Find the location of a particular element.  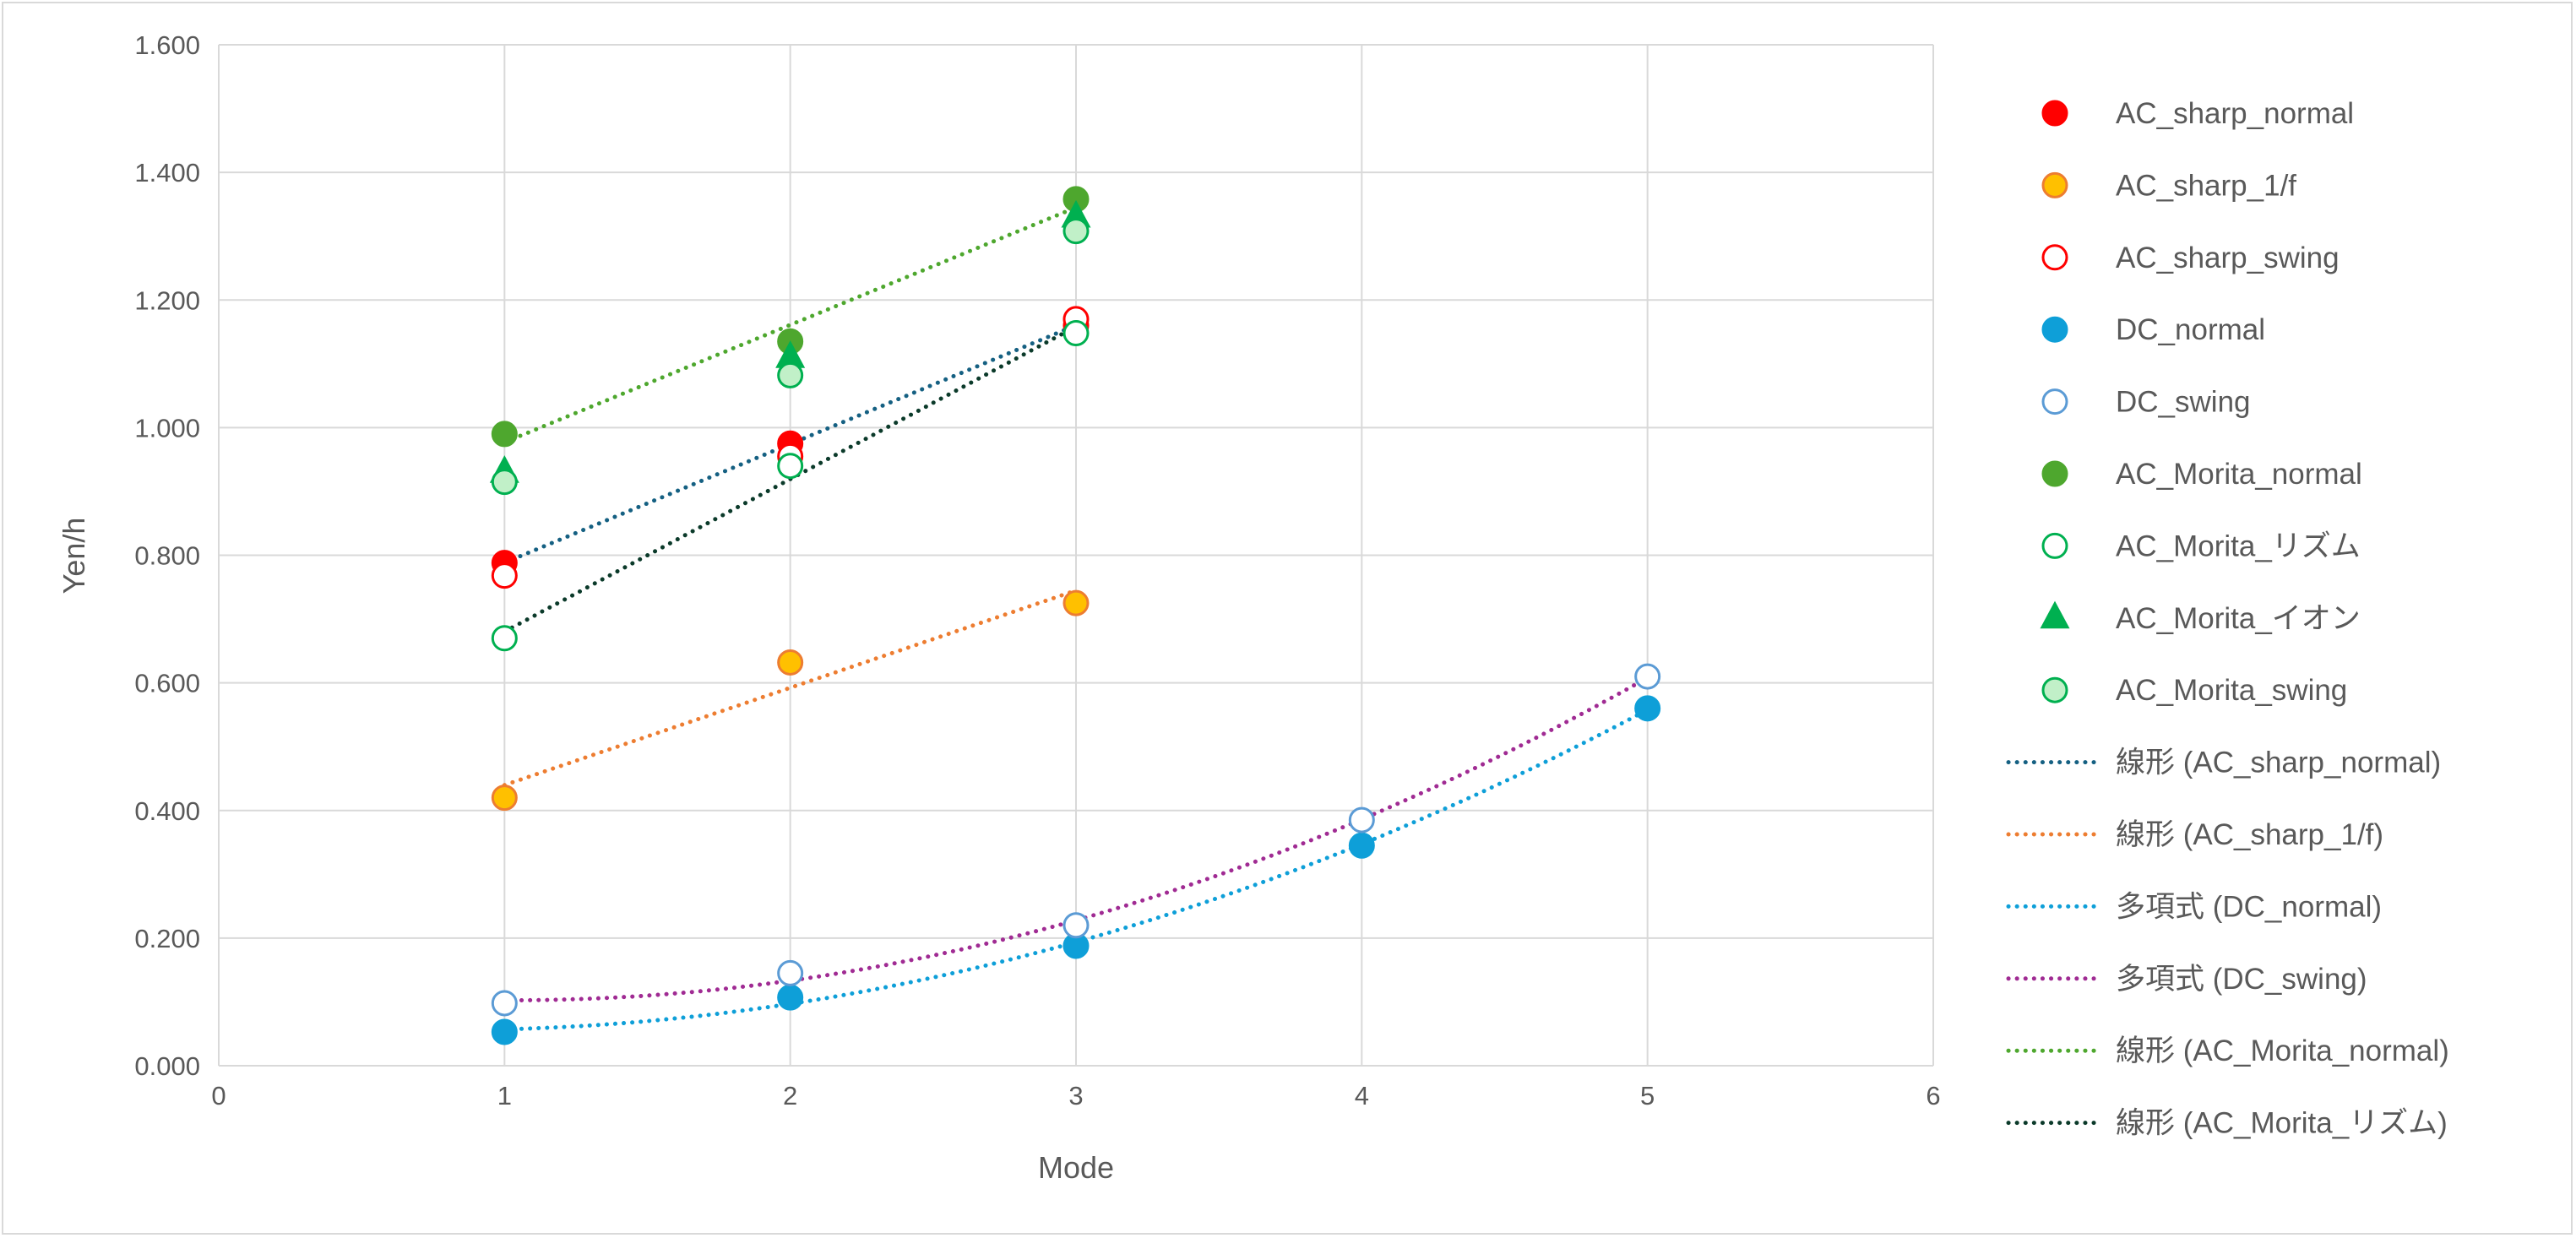

y-tick-label: 1.600 is located at coordinates (167, 45).